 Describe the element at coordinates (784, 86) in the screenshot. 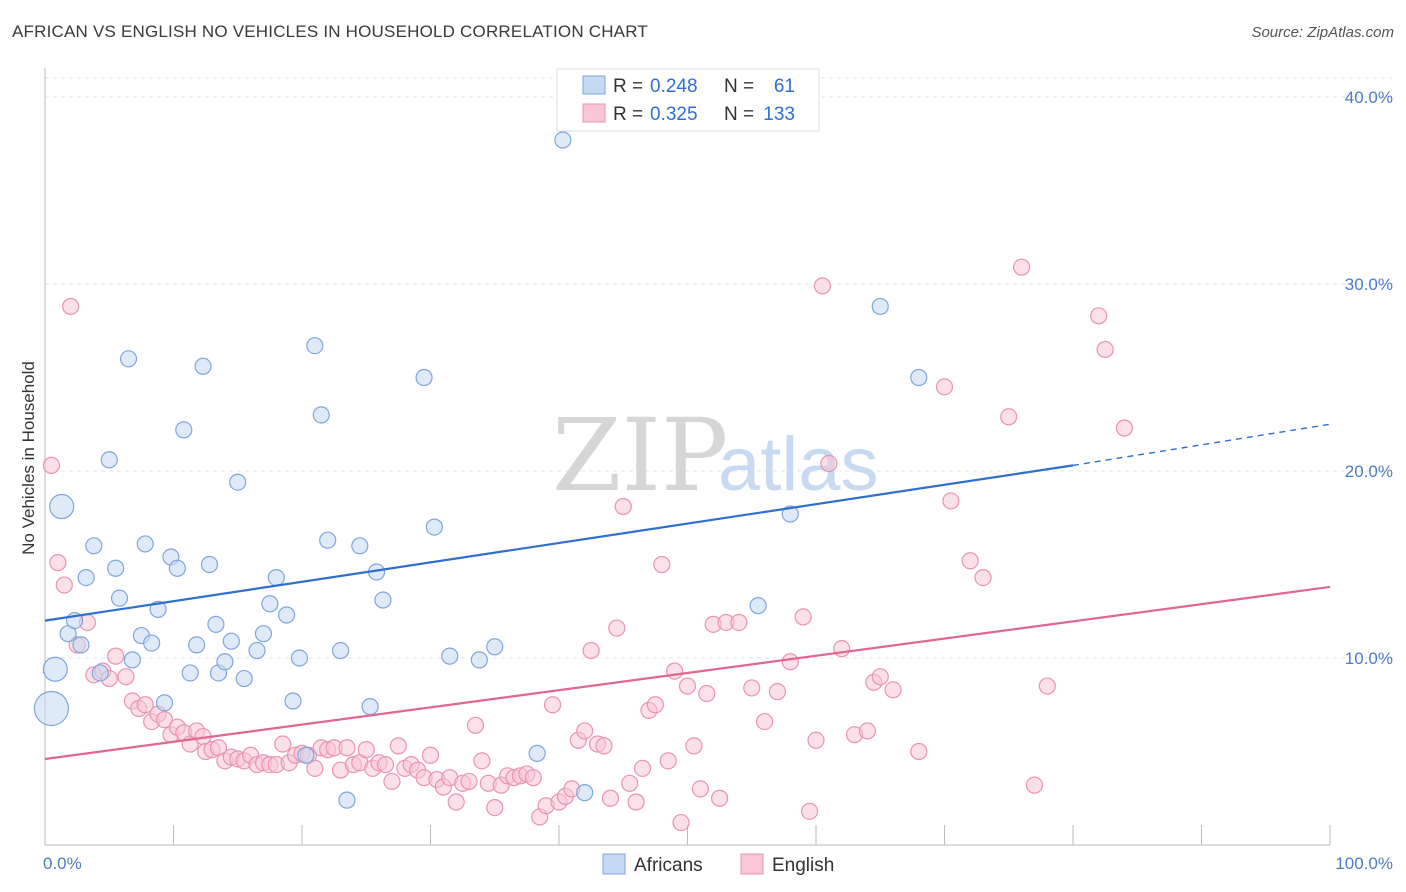

I see `legend-n-value-africans: 61` at that location.